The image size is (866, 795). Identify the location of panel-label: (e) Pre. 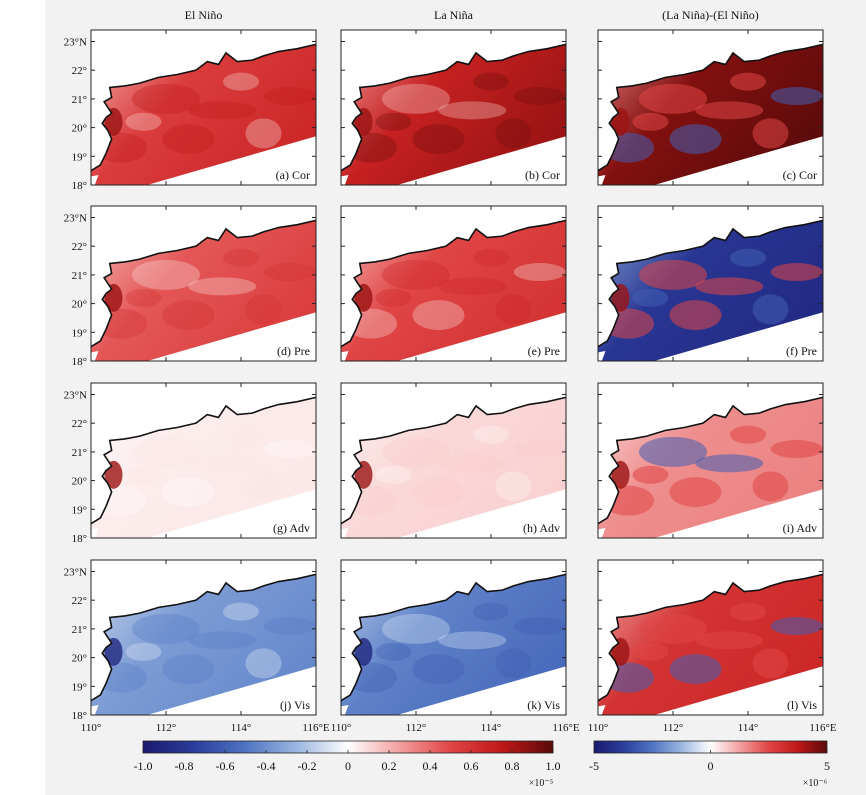
(544, 351).